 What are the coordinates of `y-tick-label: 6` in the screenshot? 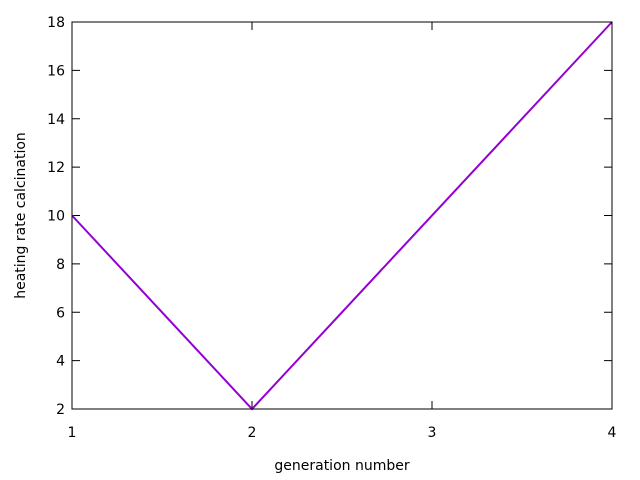 It's located at (60, 313).